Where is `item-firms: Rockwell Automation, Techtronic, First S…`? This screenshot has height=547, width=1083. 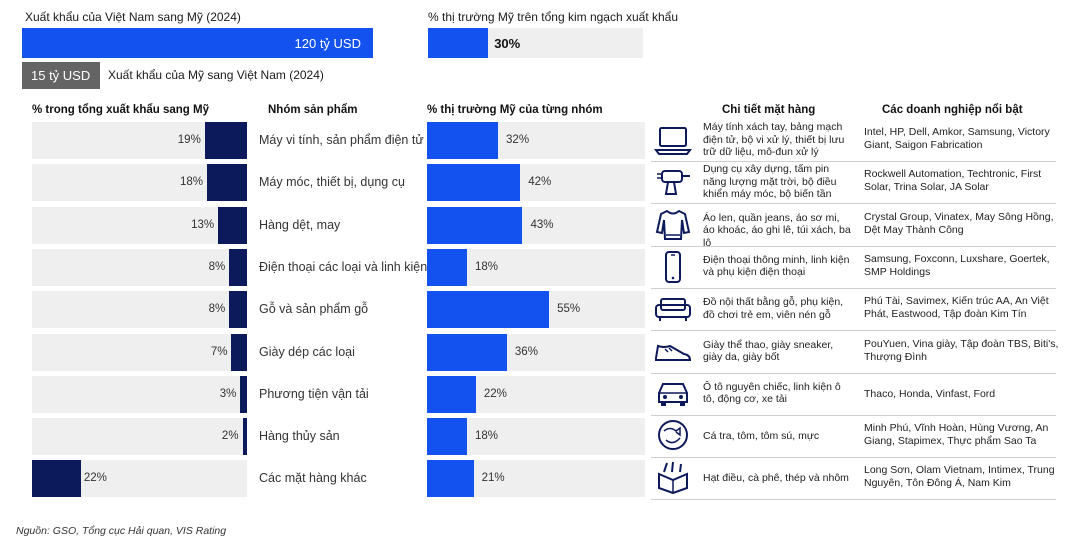
item-firms: Rockwell Automation, Techtronic, First S… is located at coordinates (953, 181).